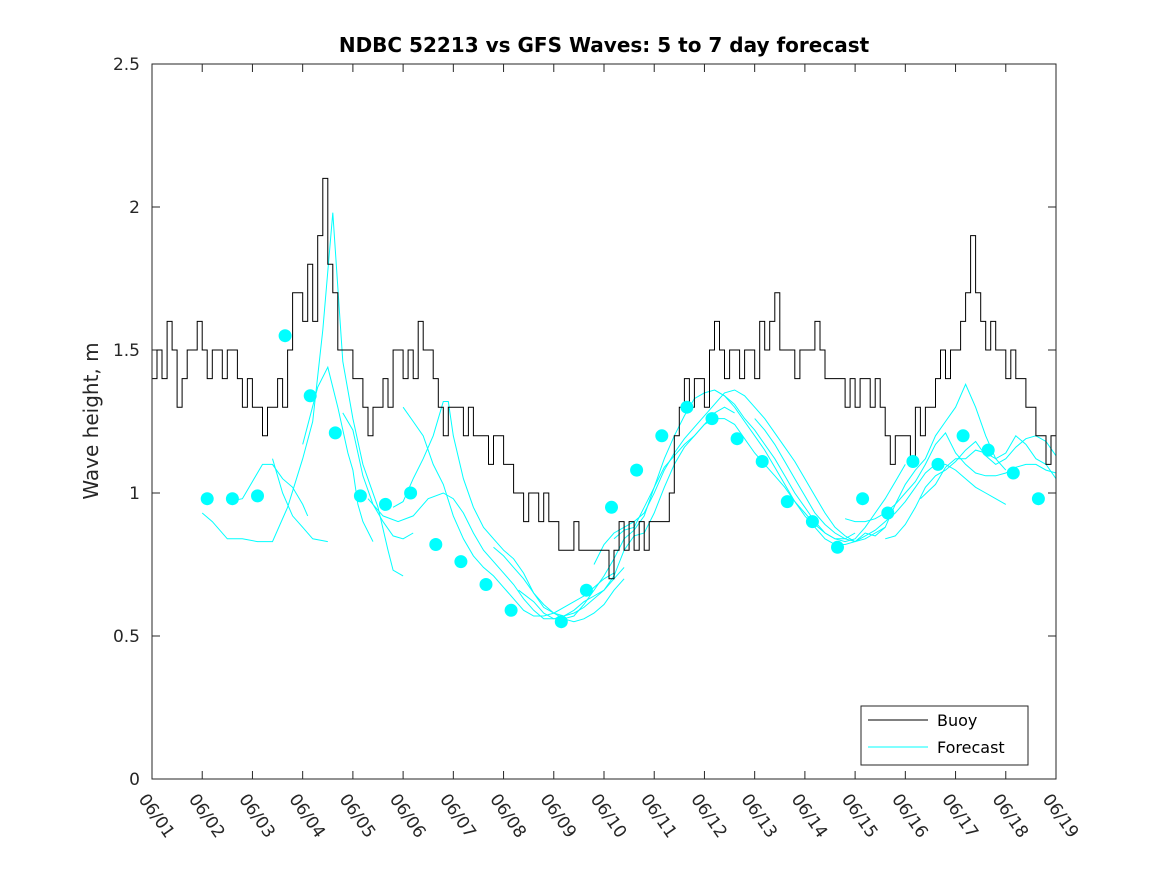  Describe the element at coordinates (407, 816) in the screenshot. I see `x-tick-label: 06/06` at that location.